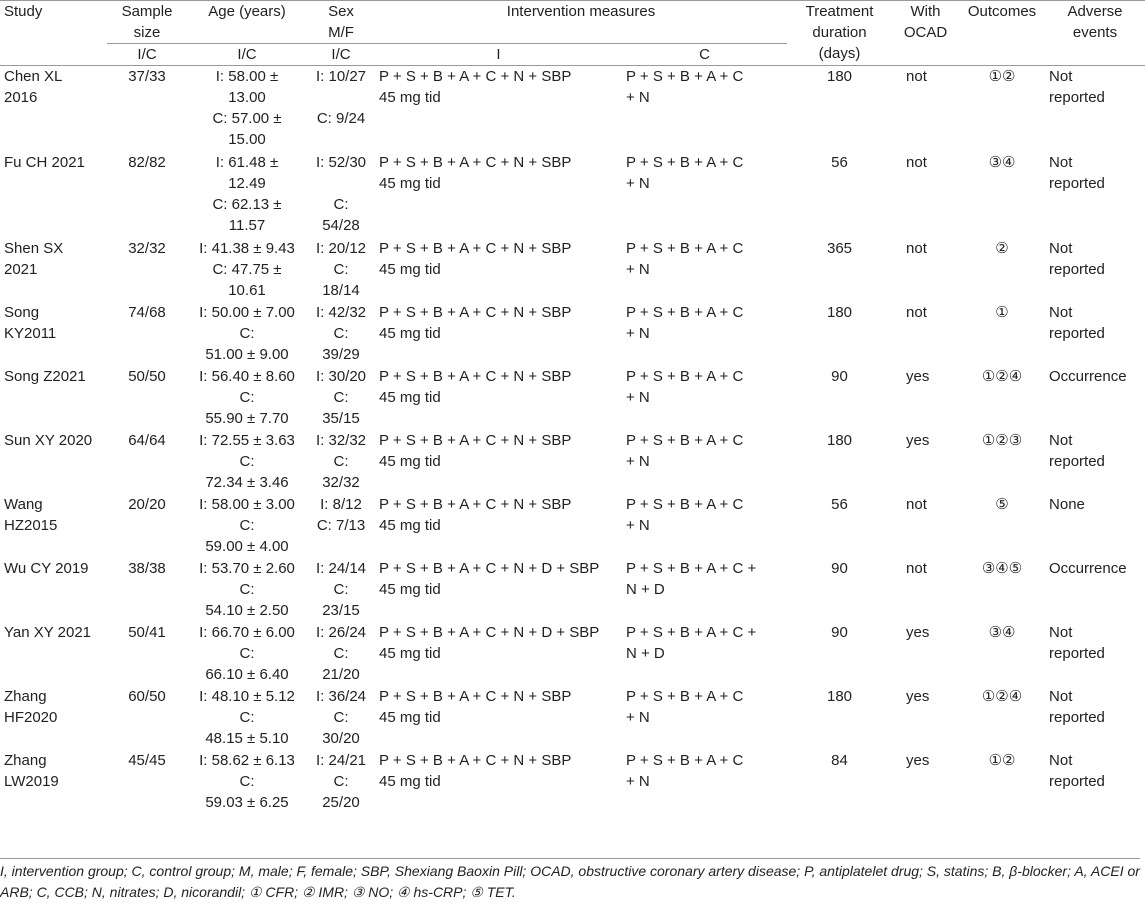 The image size is (1145, 904). What do you see at coordinates (704, 54) in the screenshot?
I see `subheader-intervention-c: C` at bounding box center [704, 54].